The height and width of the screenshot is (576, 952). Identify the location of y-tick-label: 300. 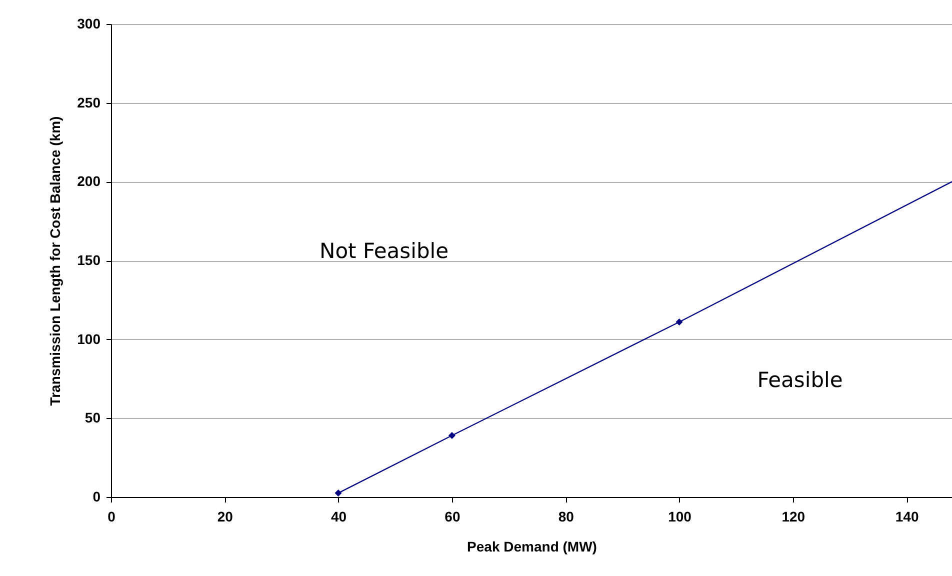
(89, 24).